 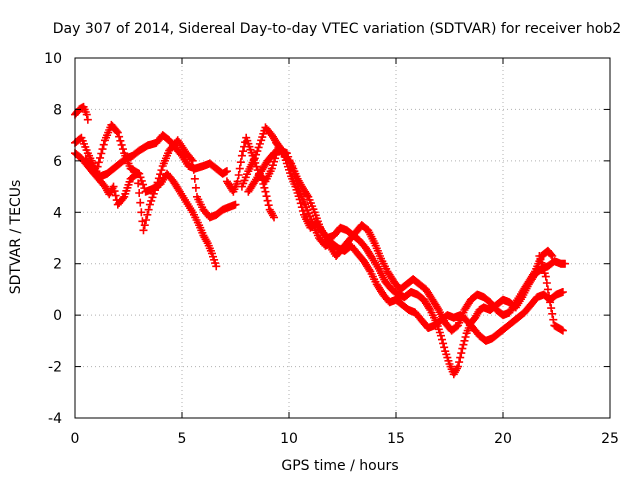 What do you see at coordinates (57, 265) in the screenshot?
I see `y-tick-label: 2` at bounding box center [57, 265].